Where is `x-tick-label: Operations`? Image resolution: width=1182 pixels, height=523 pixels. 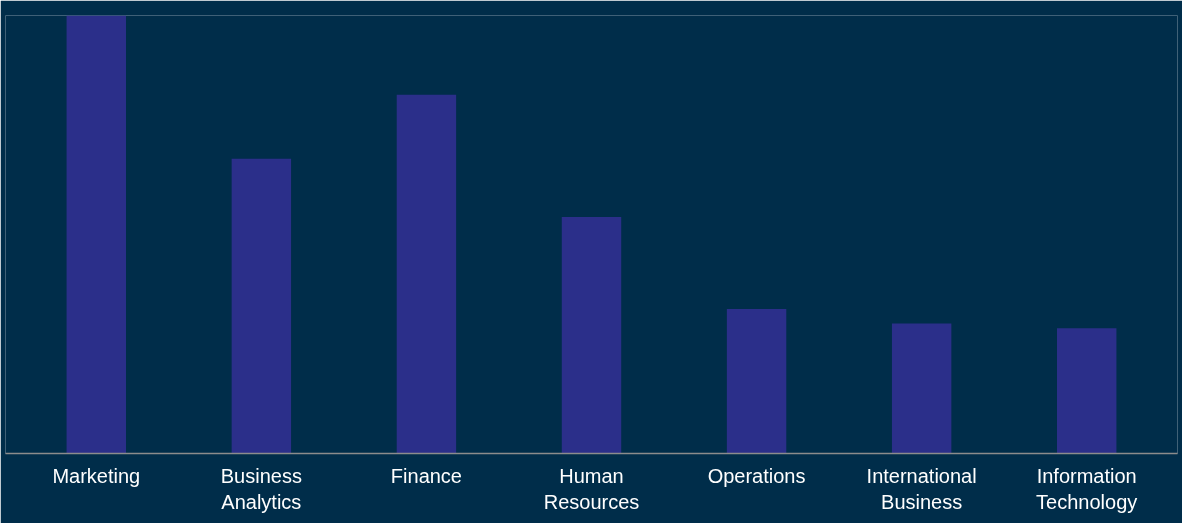 x-tick-label: Operations is located at coordinates (756, 475).